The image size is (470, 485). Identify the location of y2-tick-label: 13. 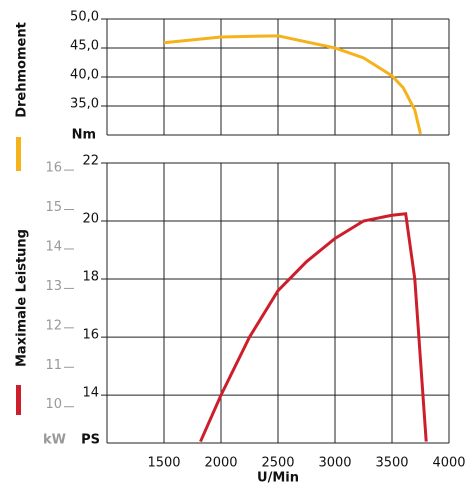
(53, 286).